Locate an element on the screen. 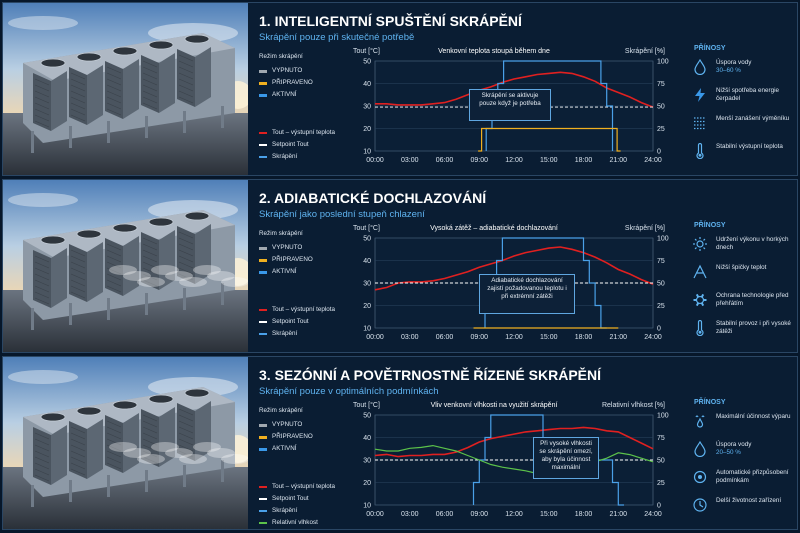 The height and width of the screenshot is (533, 800). benefit-item: Stabilní provoz i při vysoké zátěži is located at coordinates (744, 333).